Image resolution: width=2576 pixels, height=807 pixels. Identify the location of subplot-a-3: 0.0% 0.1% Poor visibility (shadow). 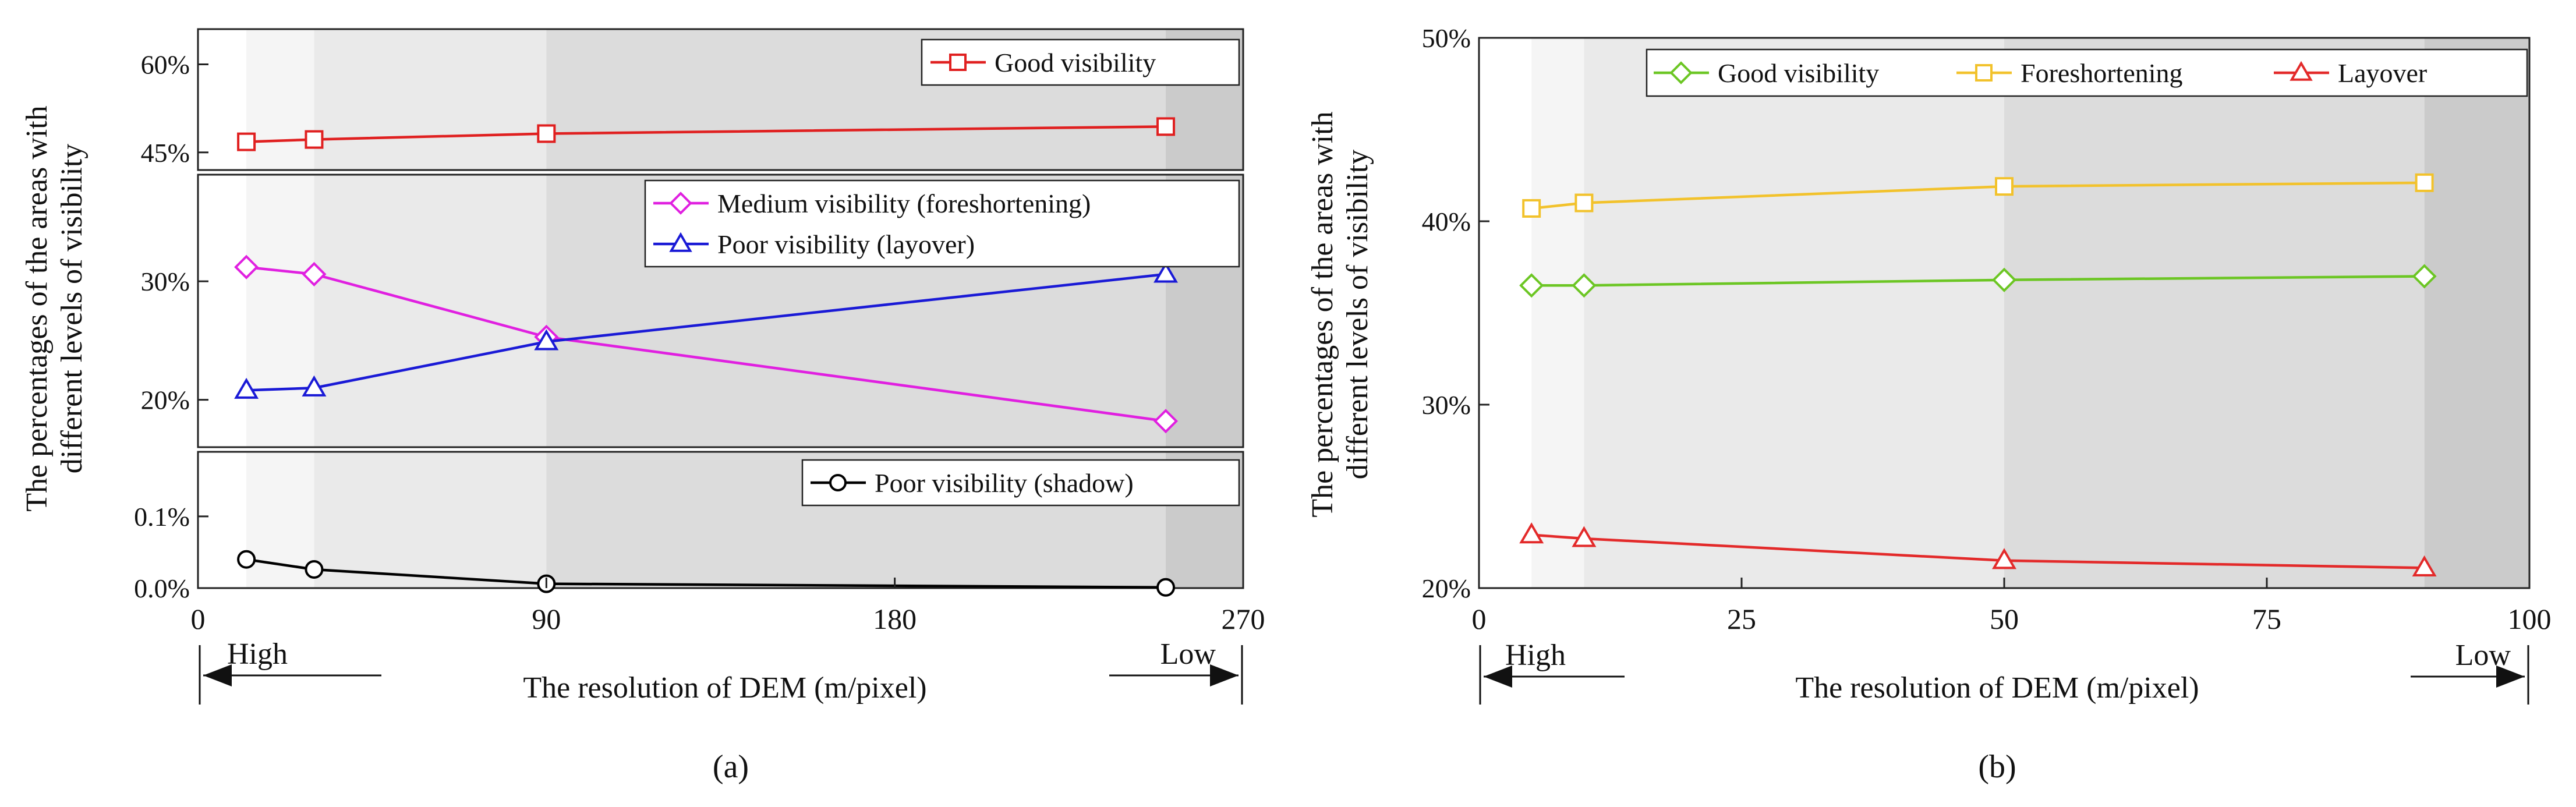
(689, 527).